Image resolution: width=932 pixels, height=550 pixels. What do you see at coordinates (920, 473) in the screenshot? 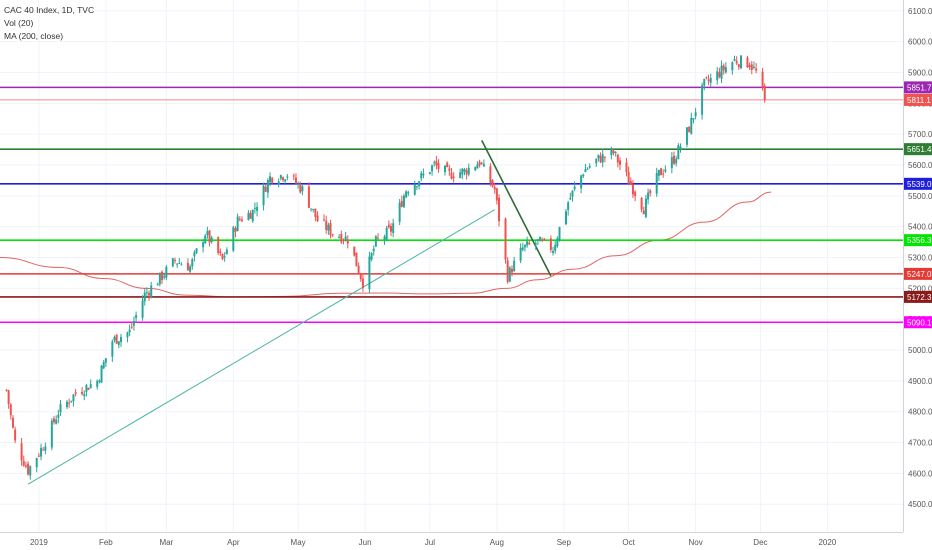
I see `price-tick-label: 4600.0` at bounding box center [920, 473].